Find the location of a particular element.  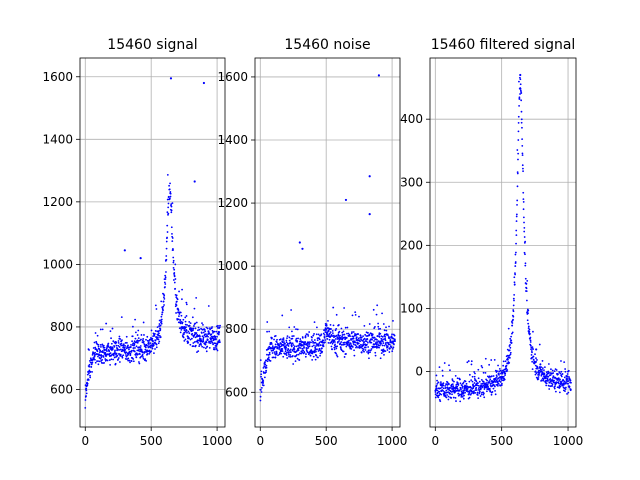

y-tick-label: 400 is located at coordinates (411, 119).